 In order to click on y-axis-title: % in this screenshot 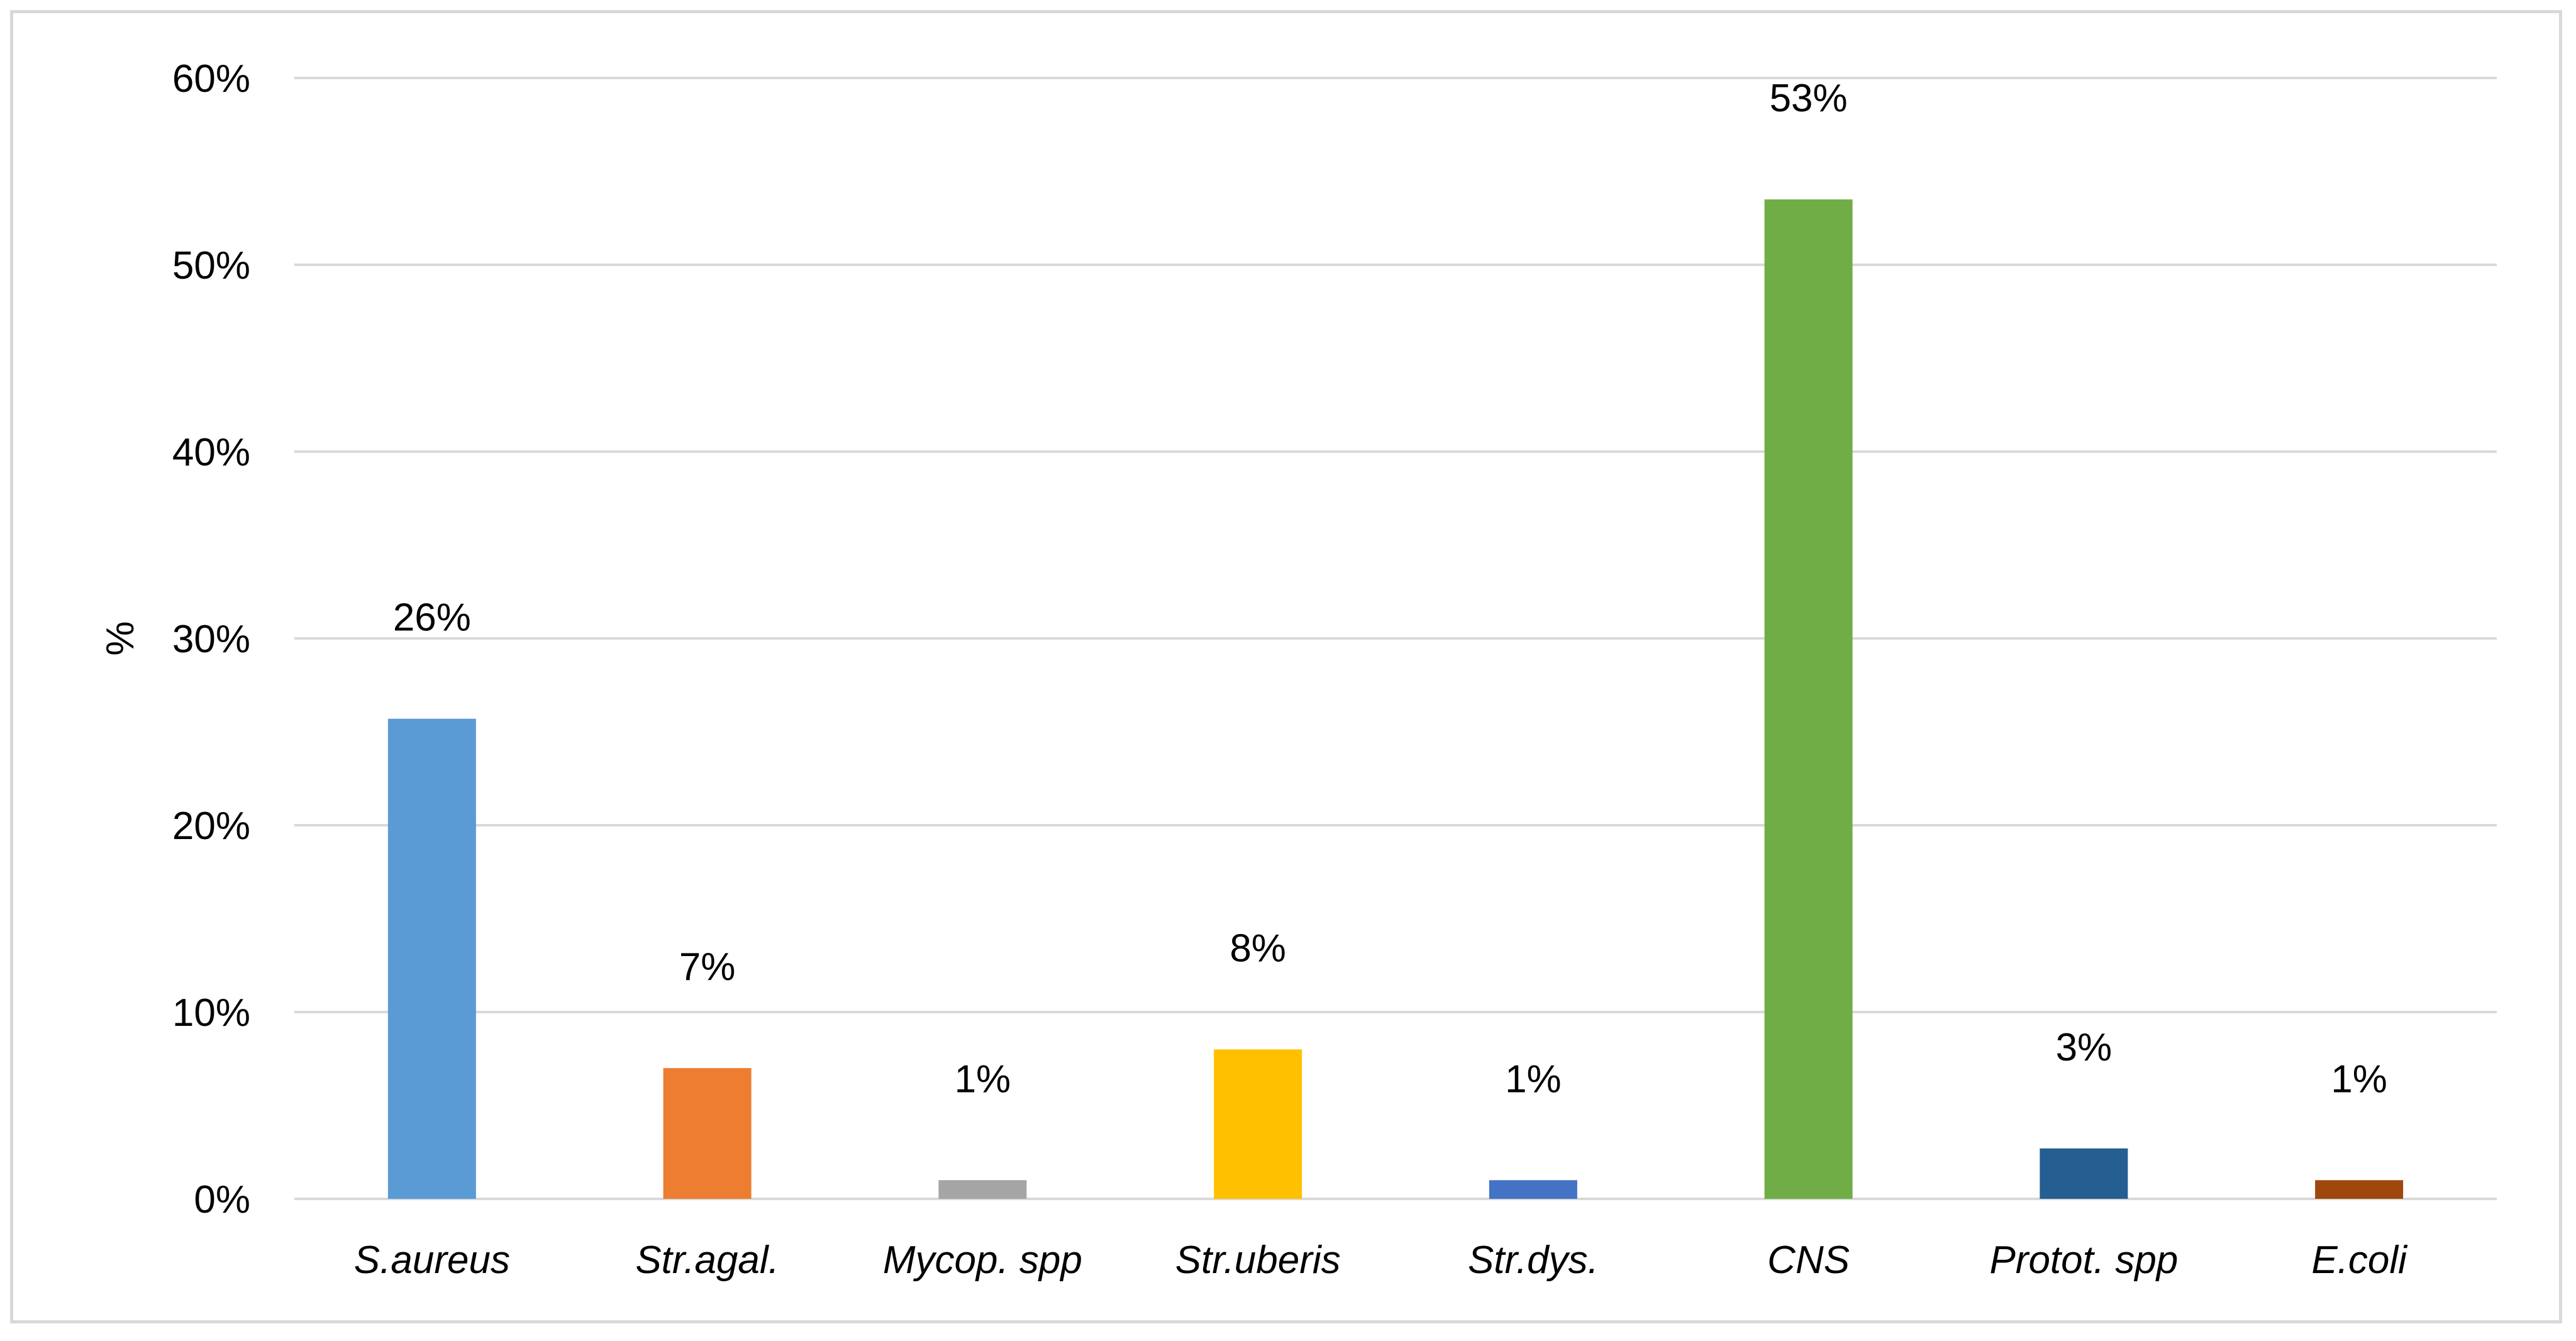, I will do `click(120, 638)`.